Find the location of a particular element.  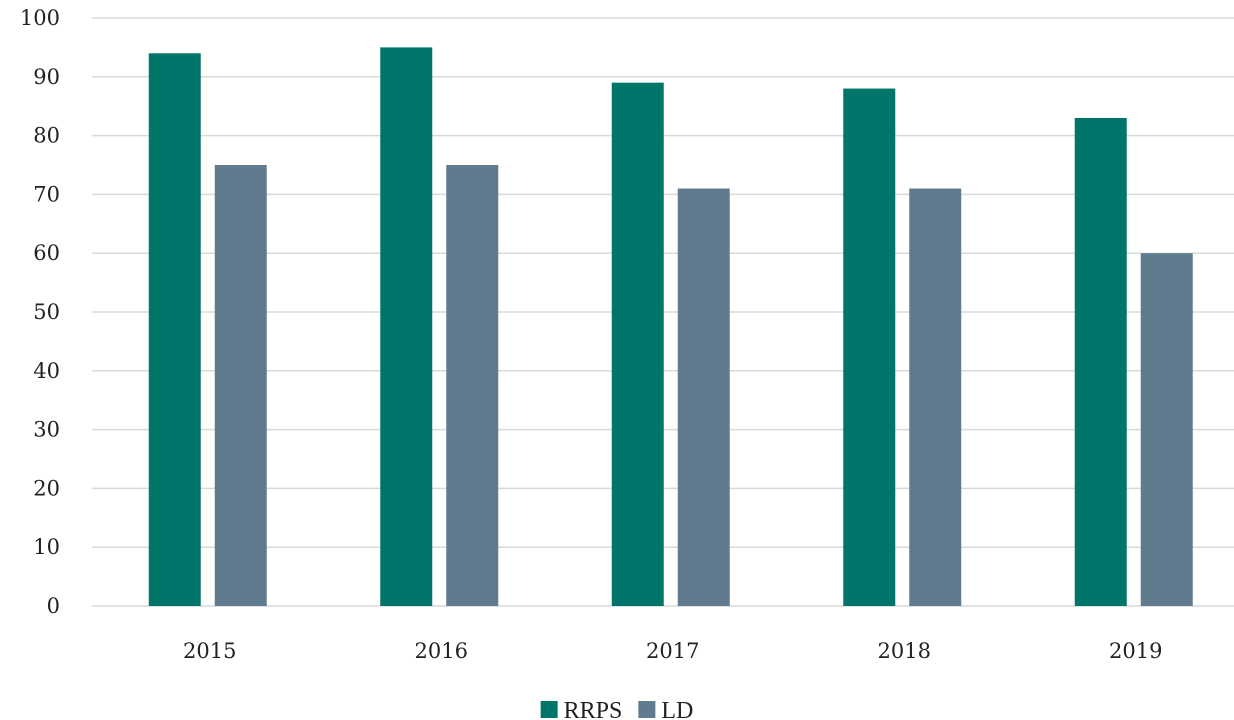

y-tick-label: 60 is located at coordinates (46, 253).